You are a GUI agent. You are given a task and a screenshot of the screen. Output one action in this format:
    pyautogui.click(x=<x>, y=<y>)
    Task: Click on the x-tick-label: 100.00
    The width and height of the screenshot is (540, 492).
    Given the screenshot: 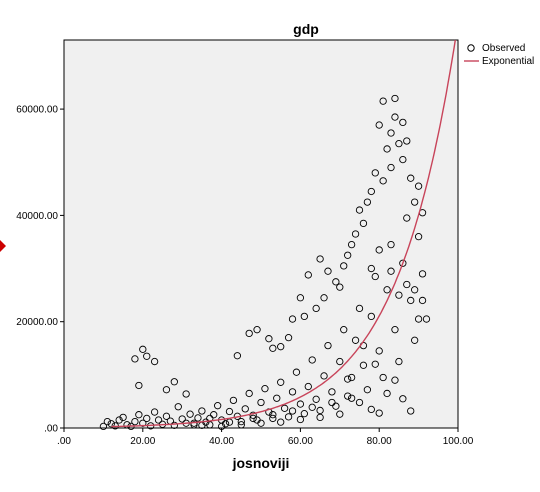 What is the action you would take?
    pyautogui.click(x=458, y=441)
    